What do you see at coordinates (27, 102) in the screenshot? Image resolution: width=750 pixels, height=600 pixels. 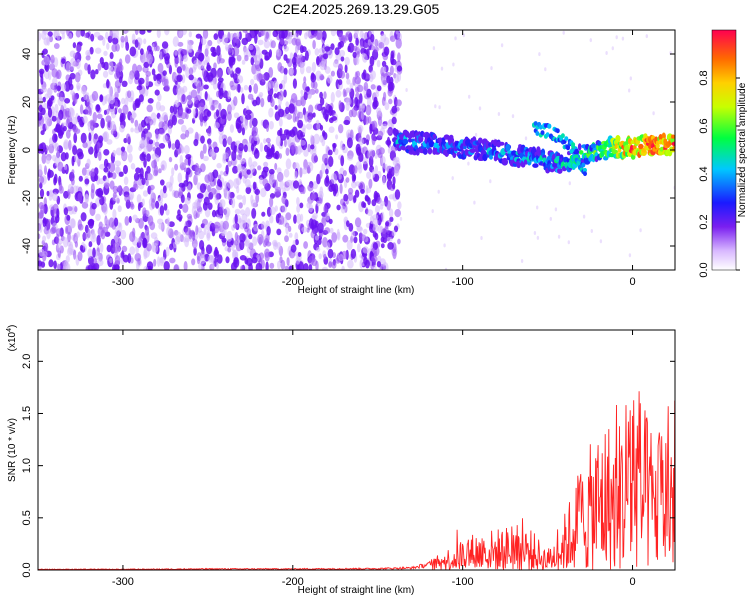 I see `y-tick-label: 20` at bounding box center [27, 102].